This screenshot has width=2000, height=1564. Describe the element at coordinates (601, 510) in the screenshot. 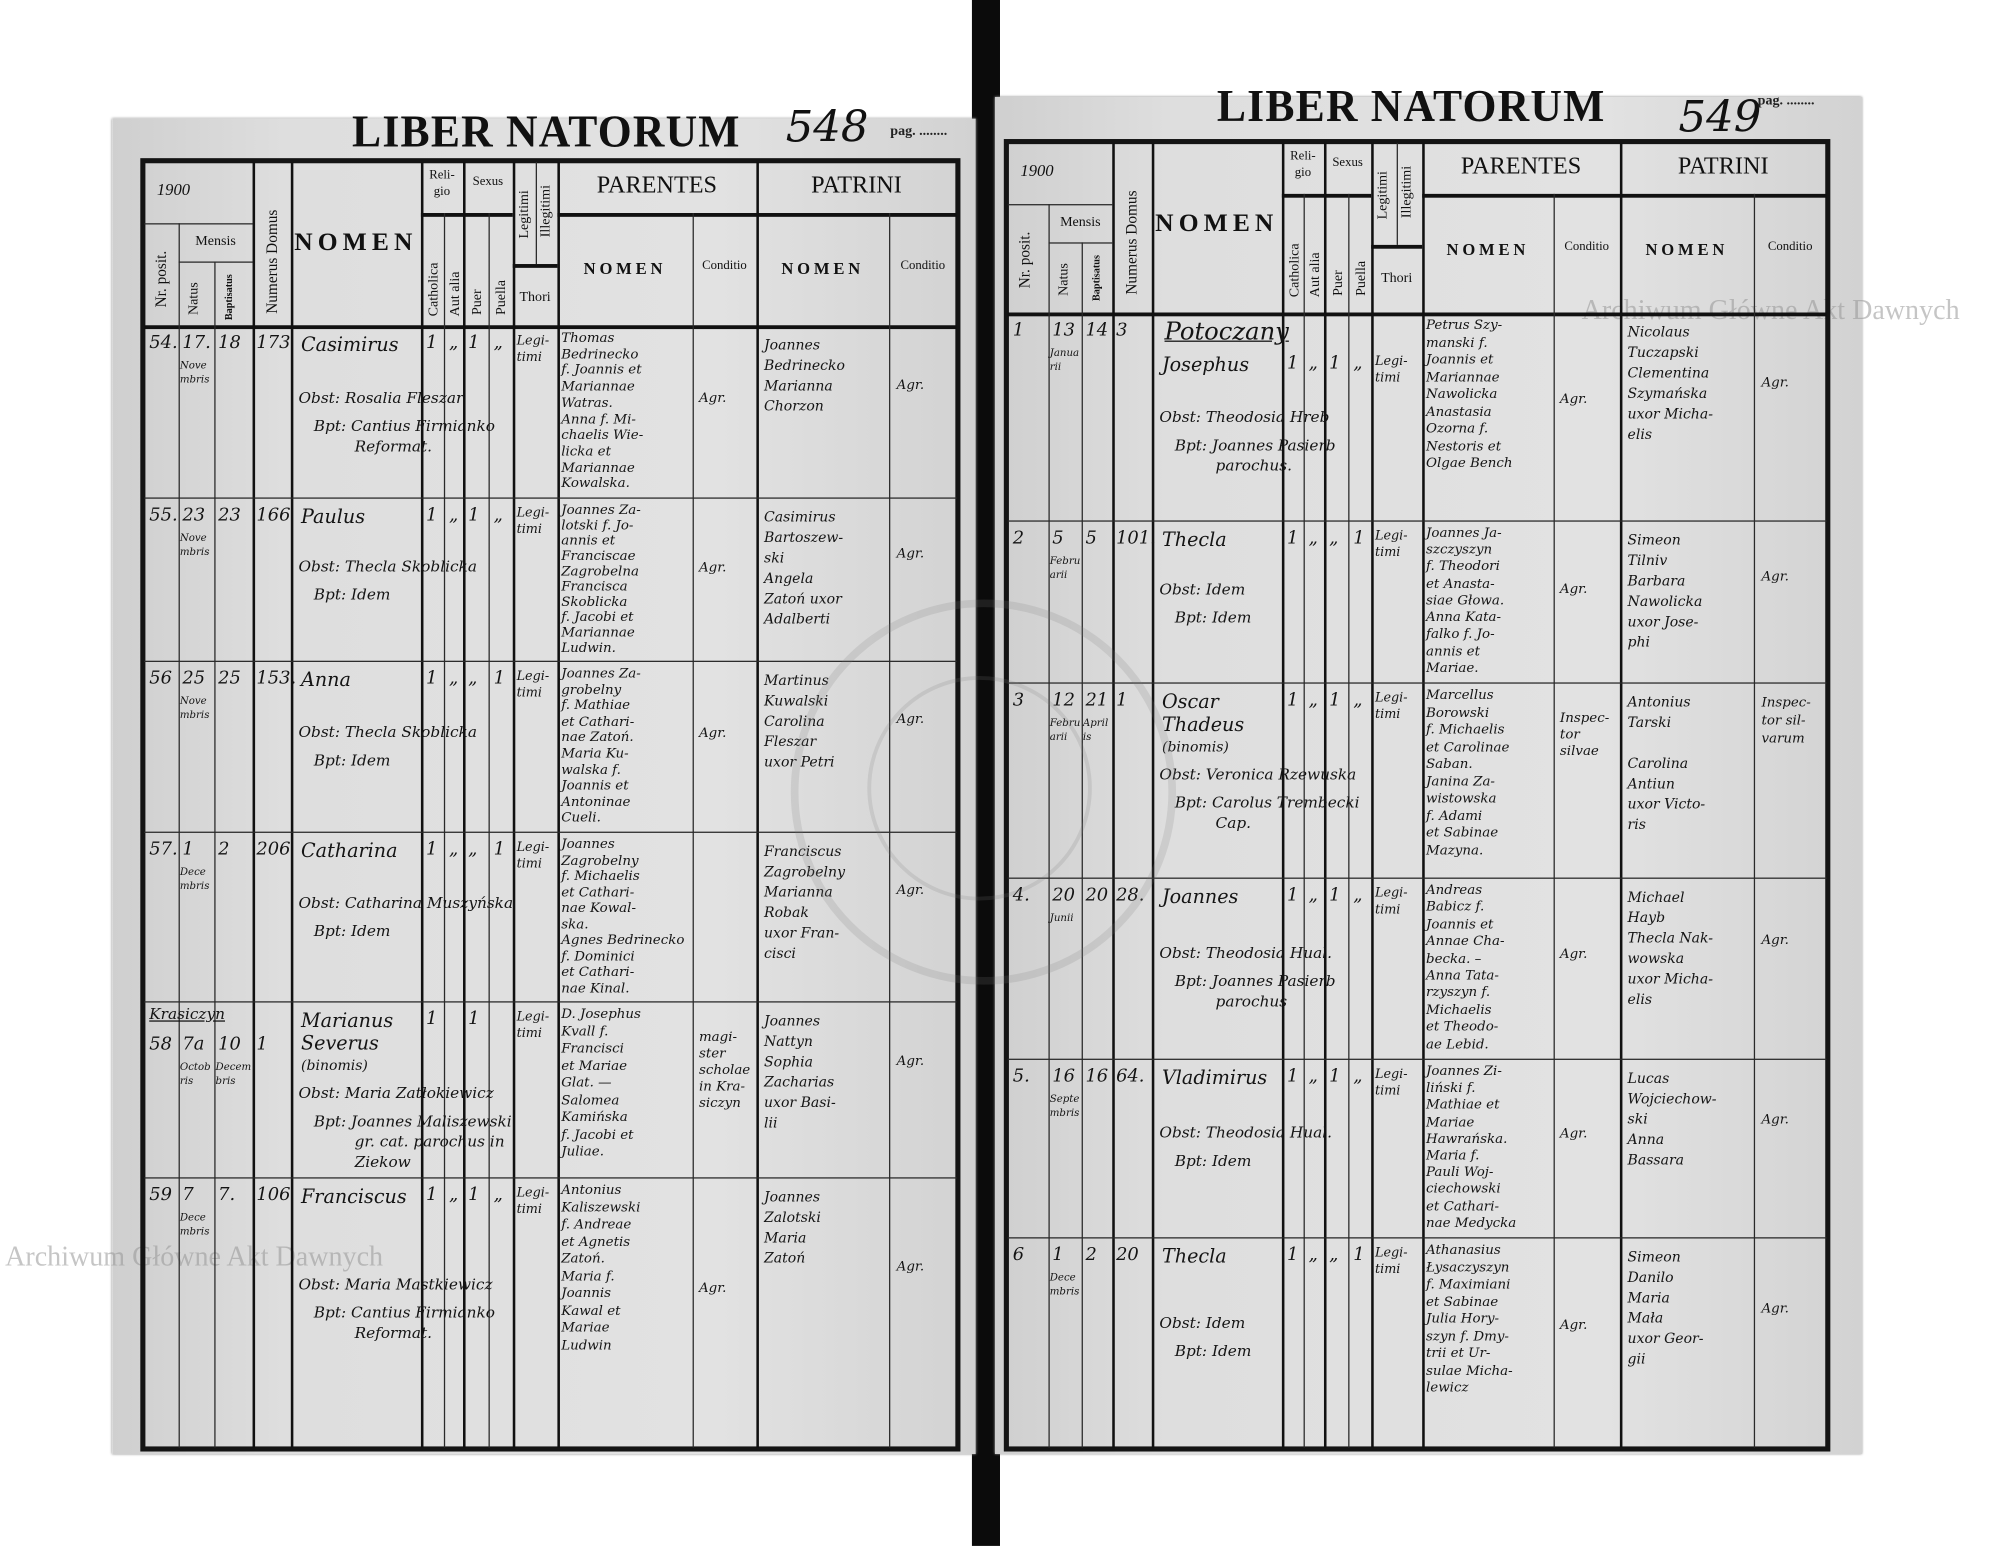

I see `parents-line: Joannes Za-` at that location.